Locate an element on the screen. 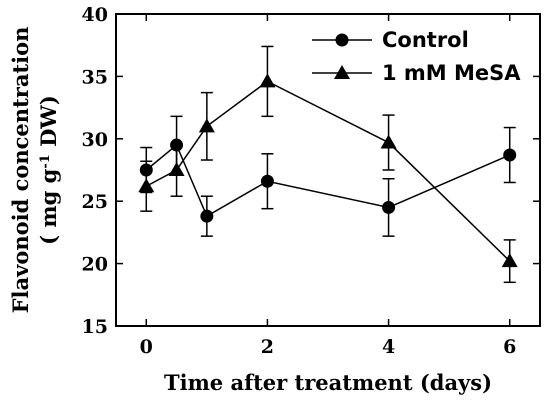 The width and height of the screenshot is (550, 402). y-tick-label: 40 is located at coordinates (95, 15).